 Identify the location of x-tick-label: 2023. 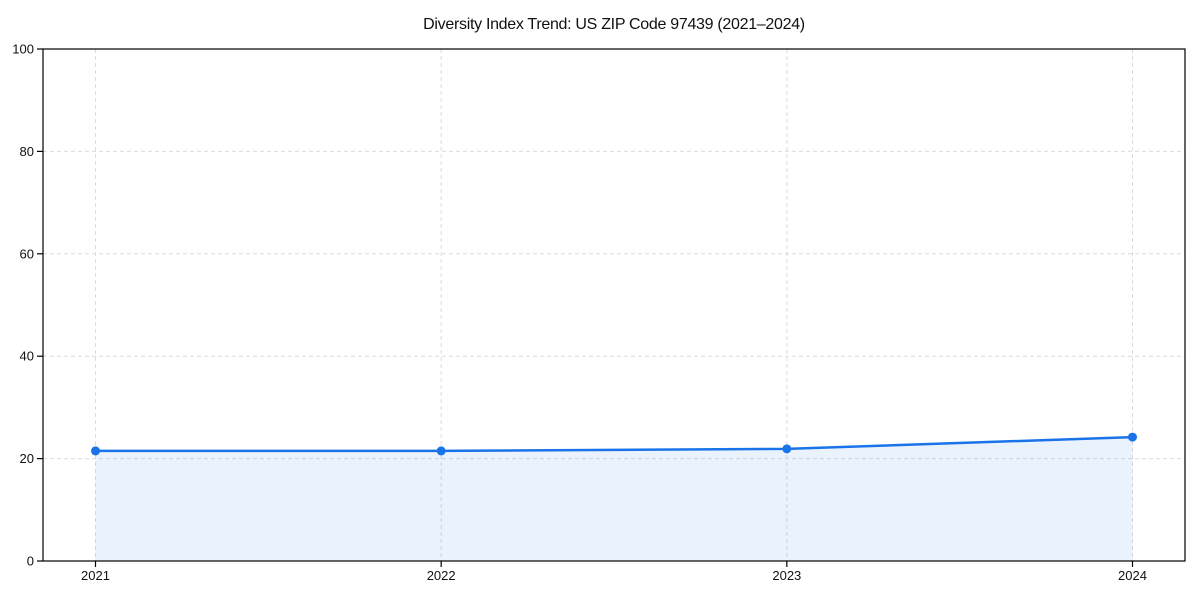
(786, 575).